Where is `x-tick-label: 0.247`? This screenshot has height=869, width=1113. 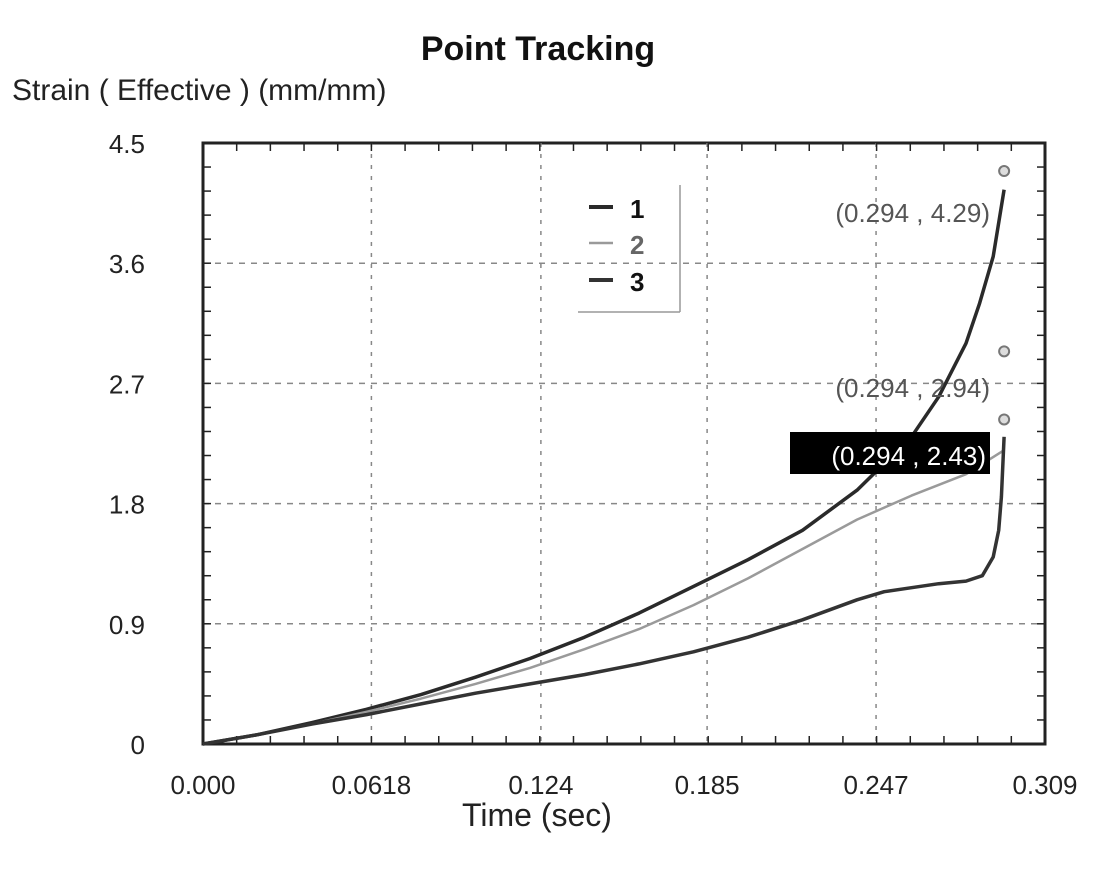
x-tick-label: 0.247 is located at coordinates (876, 785).